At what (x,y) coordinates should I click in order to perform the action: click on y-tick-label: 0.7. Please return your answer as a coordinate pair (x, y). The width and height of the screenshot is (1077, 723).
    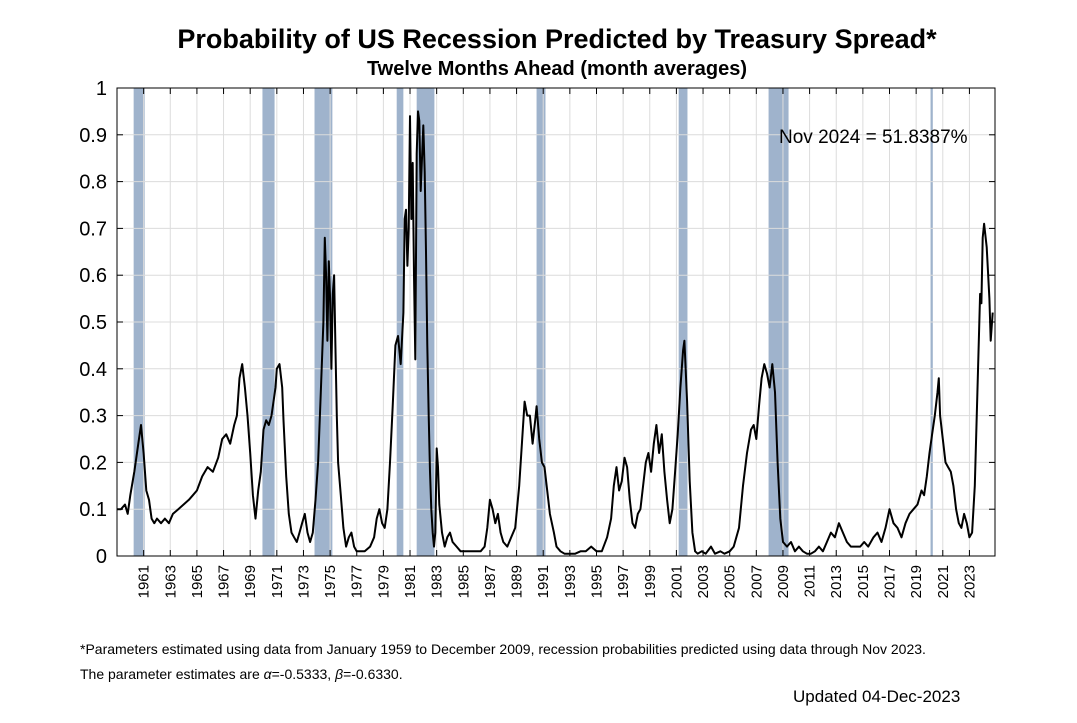
    Looking at the image, I should click on (93, 229).